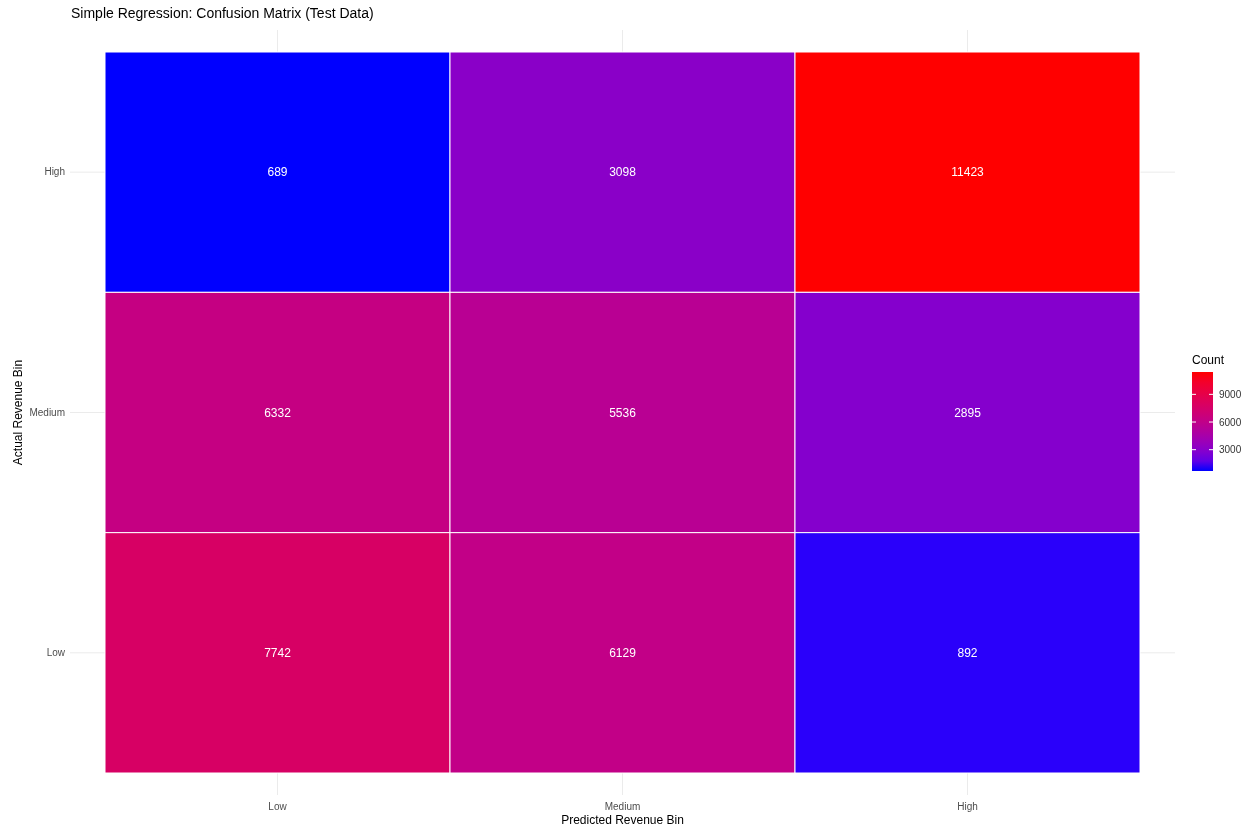  Describe the element at coordinates (968, 172) in the screenshot. I see `data-label: 11423` at that location.